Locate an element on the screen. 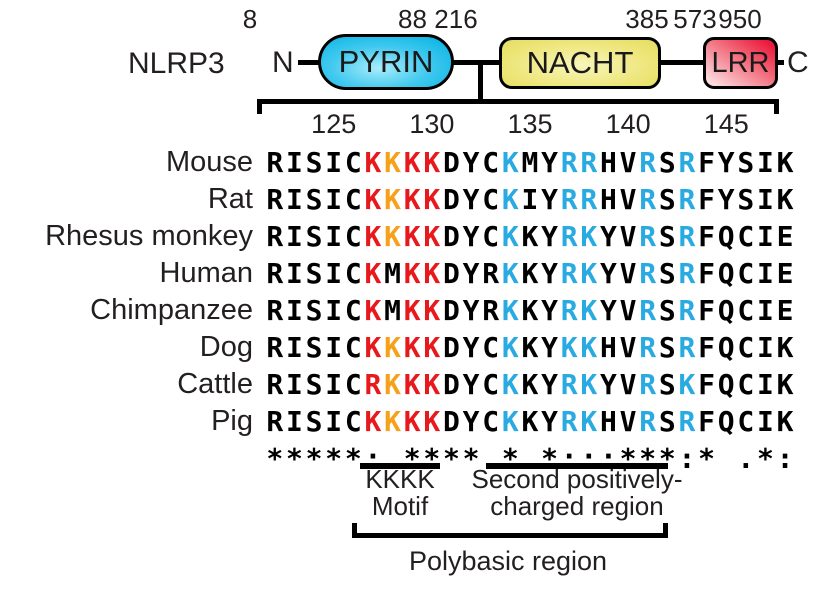  domain-start-lrr: 573 is located at coordinates (695, 19).